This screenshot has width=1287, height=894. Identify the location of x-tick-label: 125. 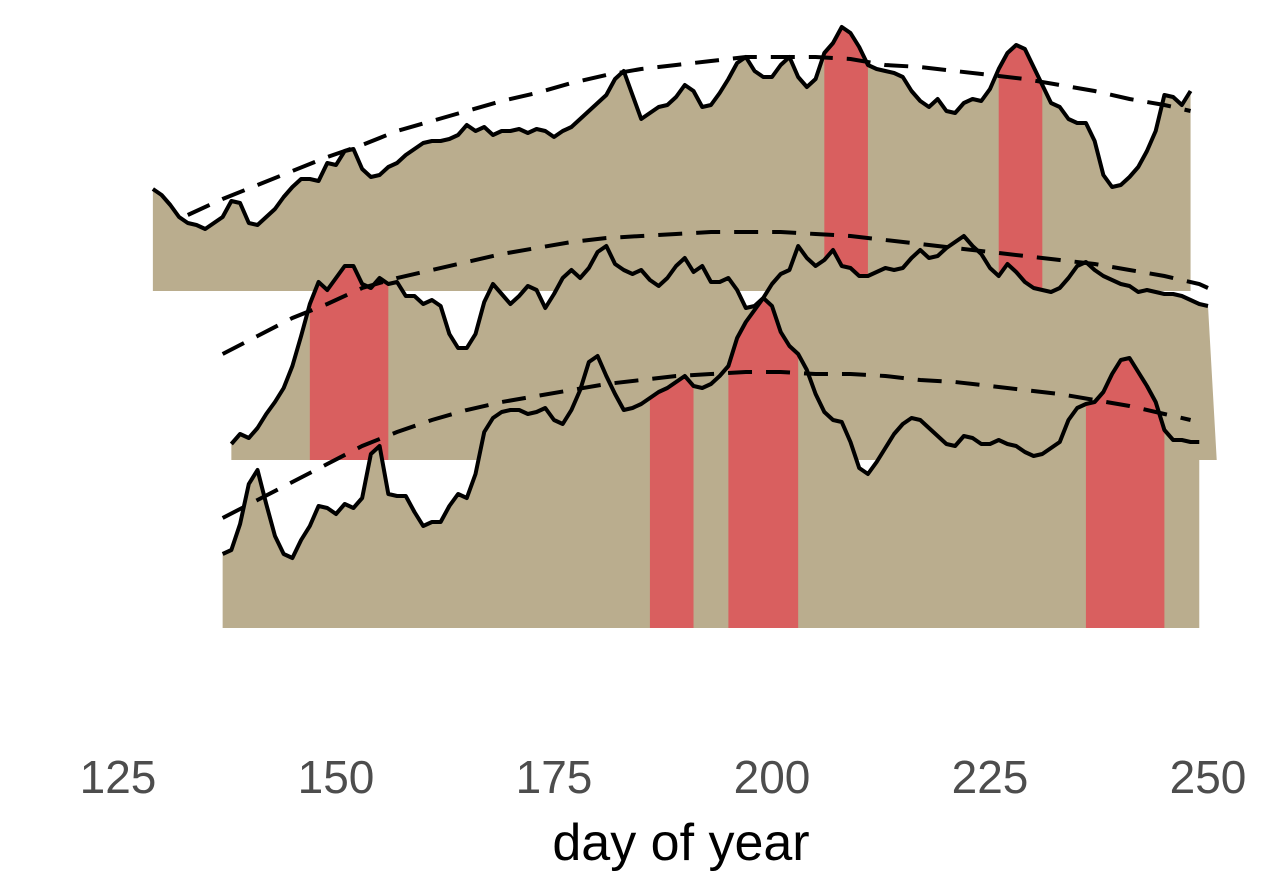
(118, 777).